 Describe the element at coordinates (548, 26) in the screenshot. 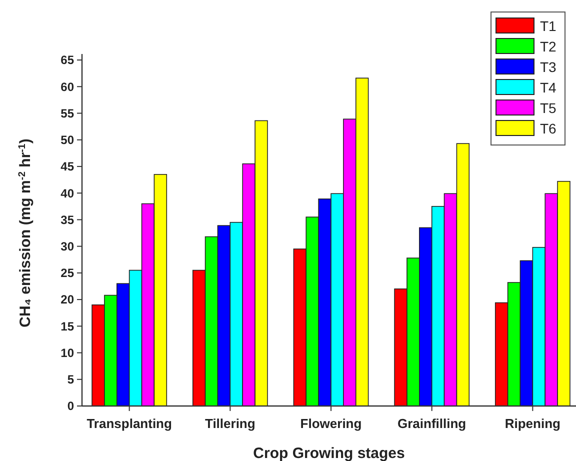

I see `legend-label: T1` at that location.